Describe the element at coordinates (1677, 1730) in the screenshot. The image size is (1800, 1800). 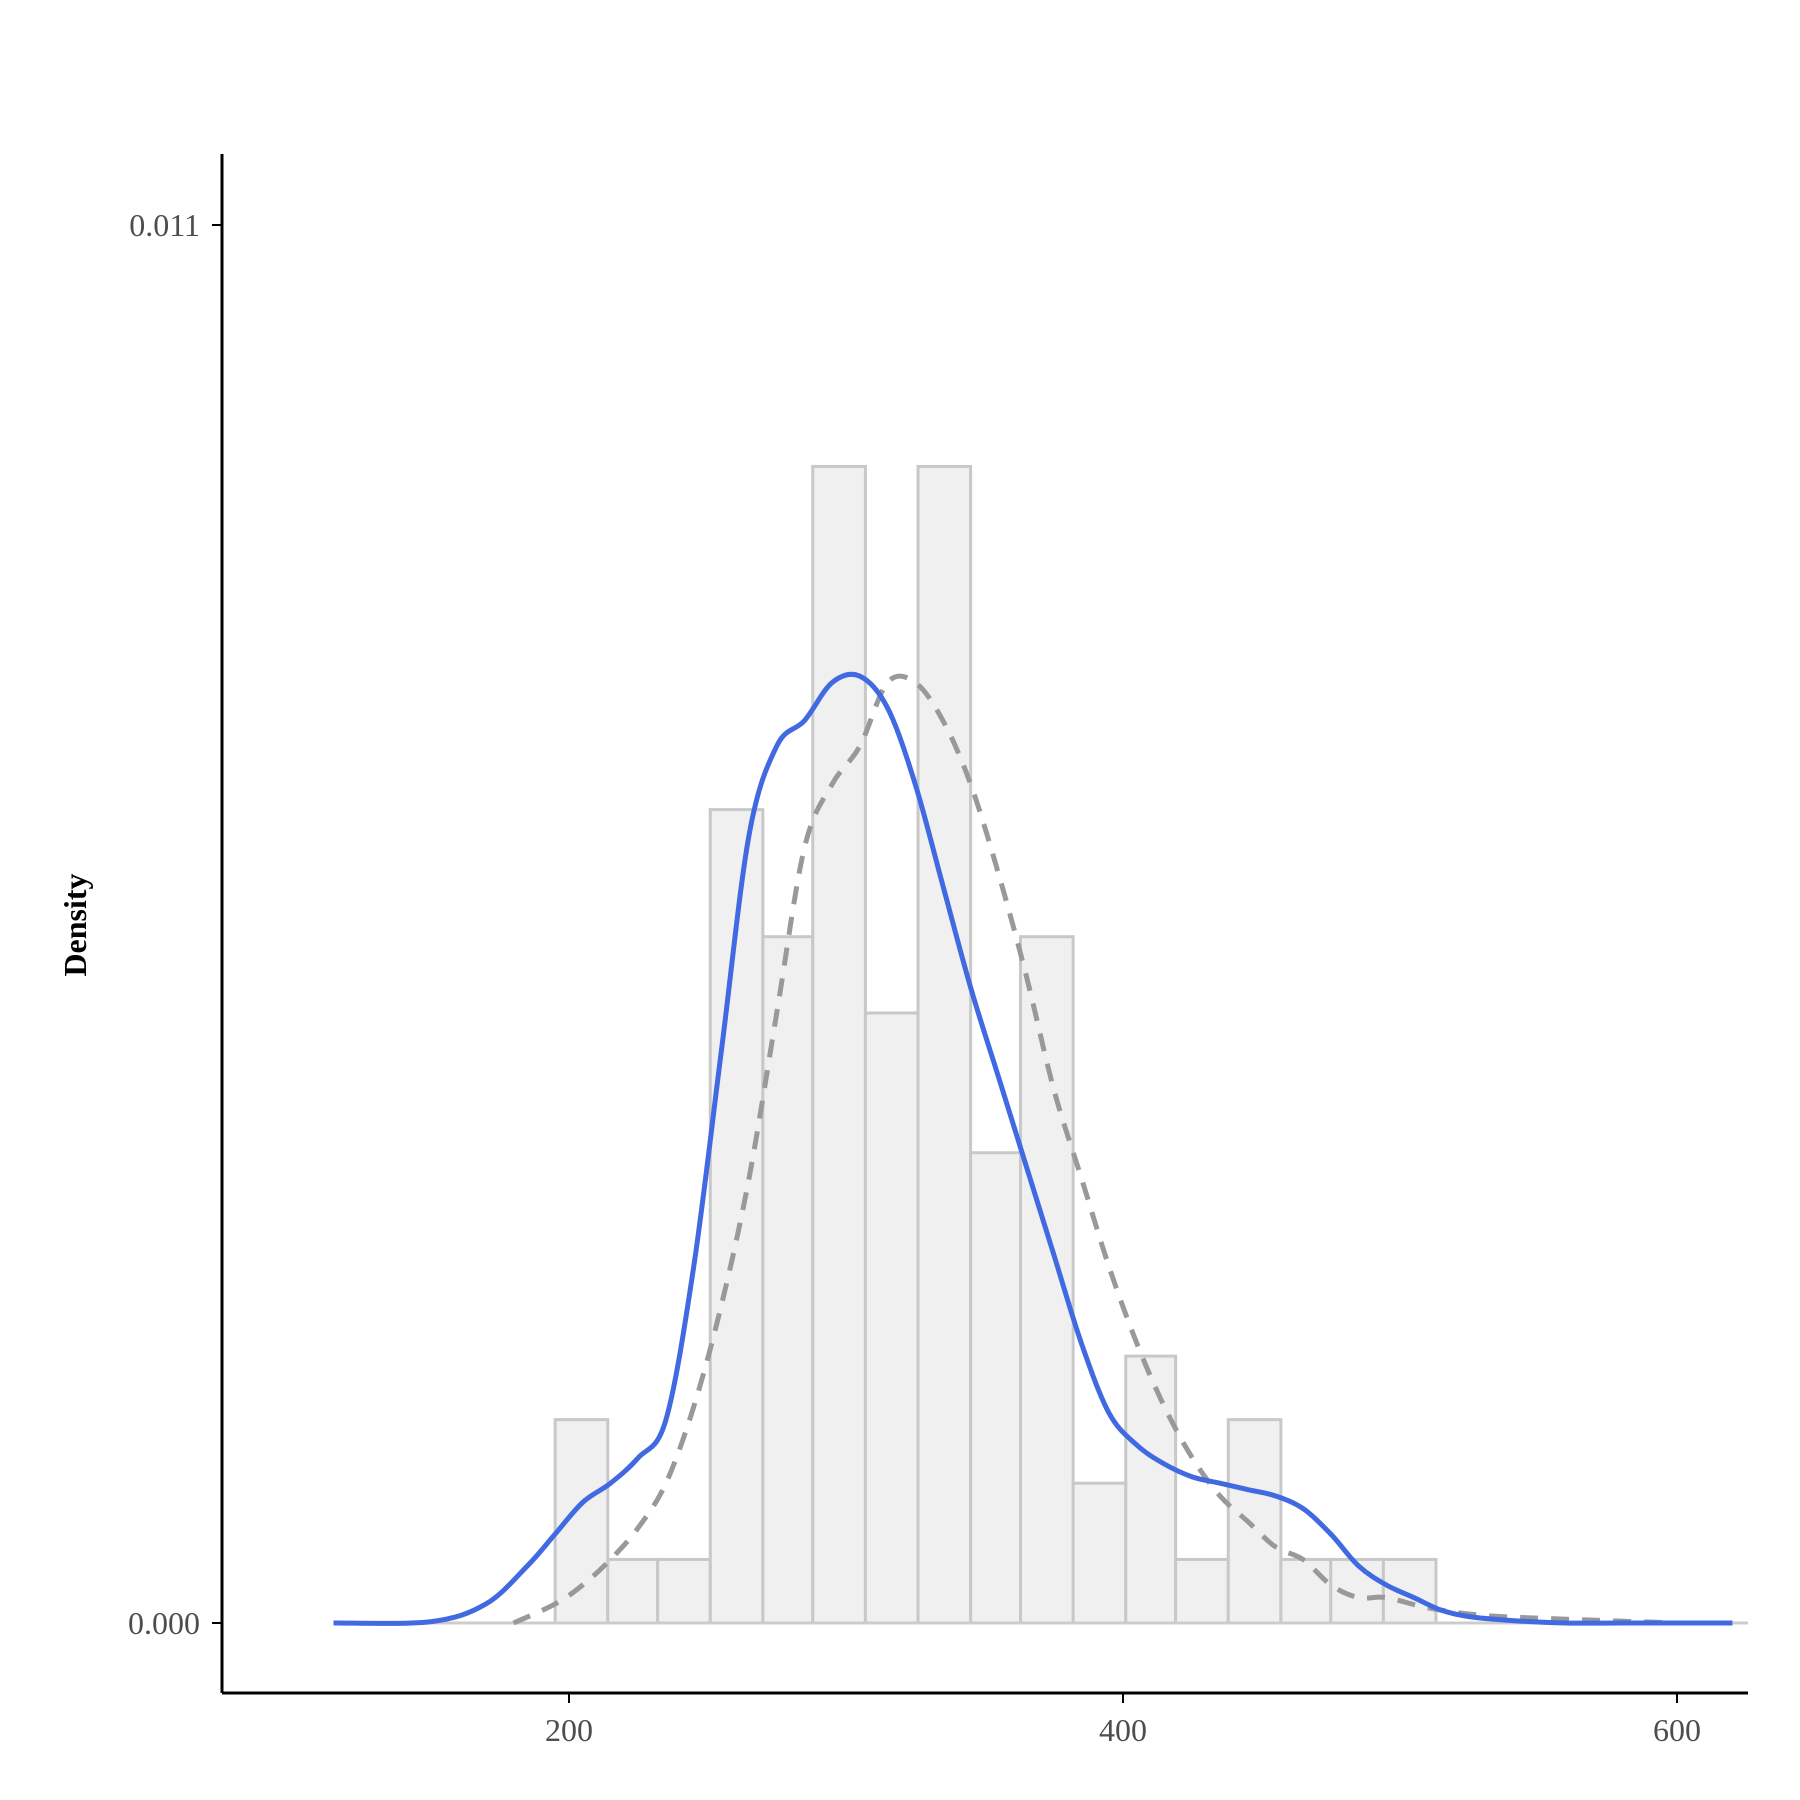
I see `x-tick-label: 600` at that location.